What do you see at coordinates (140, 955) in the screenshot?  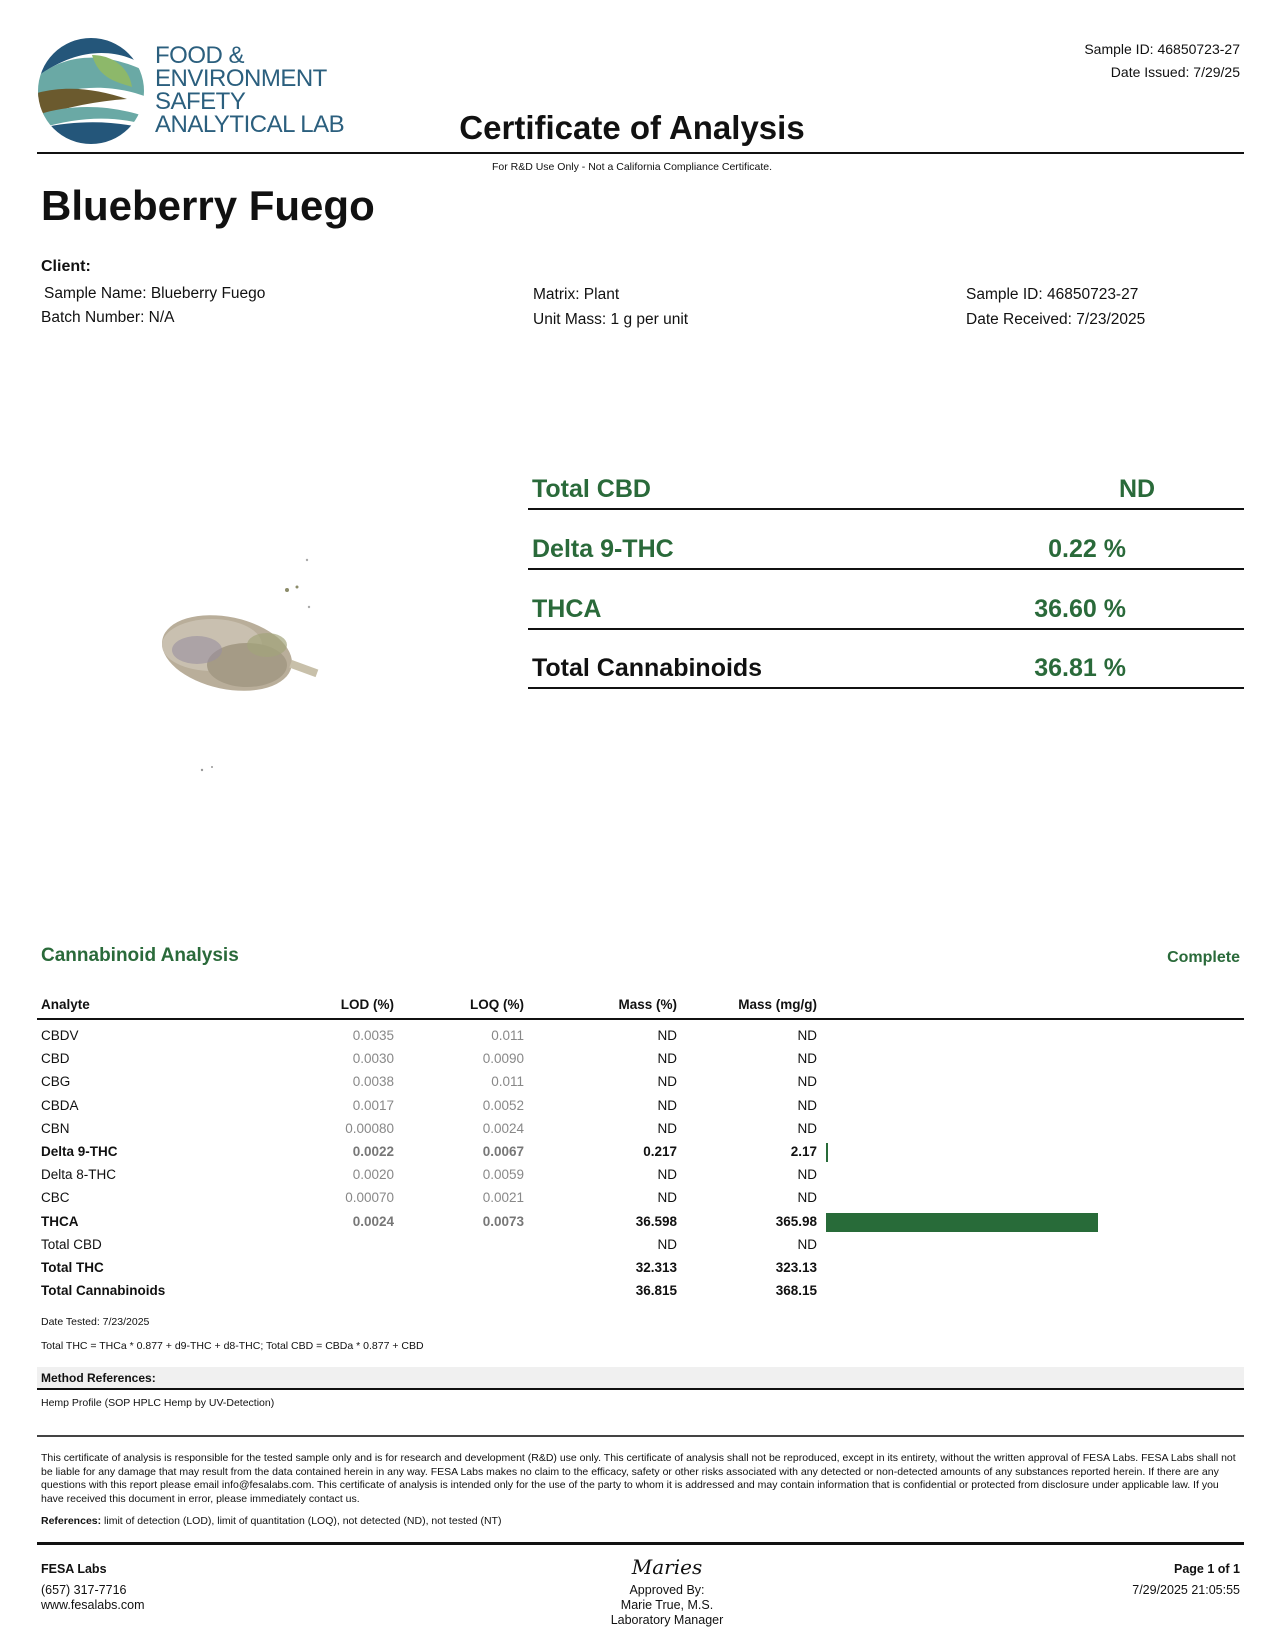 I see `analysis-title: Cannabinoid Analysis` at bounding box center [140, 955].